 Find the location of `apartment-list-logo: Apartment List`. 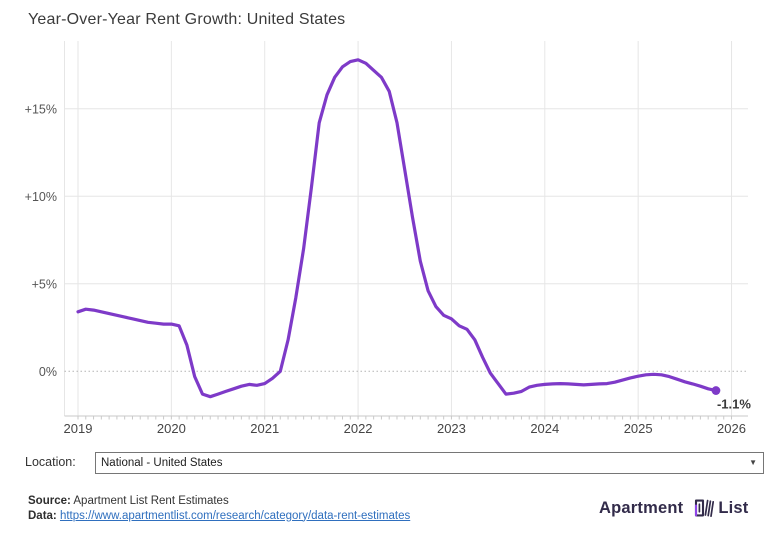

apartment-list-logo: Apartment List is located at coordinates (673, 508).